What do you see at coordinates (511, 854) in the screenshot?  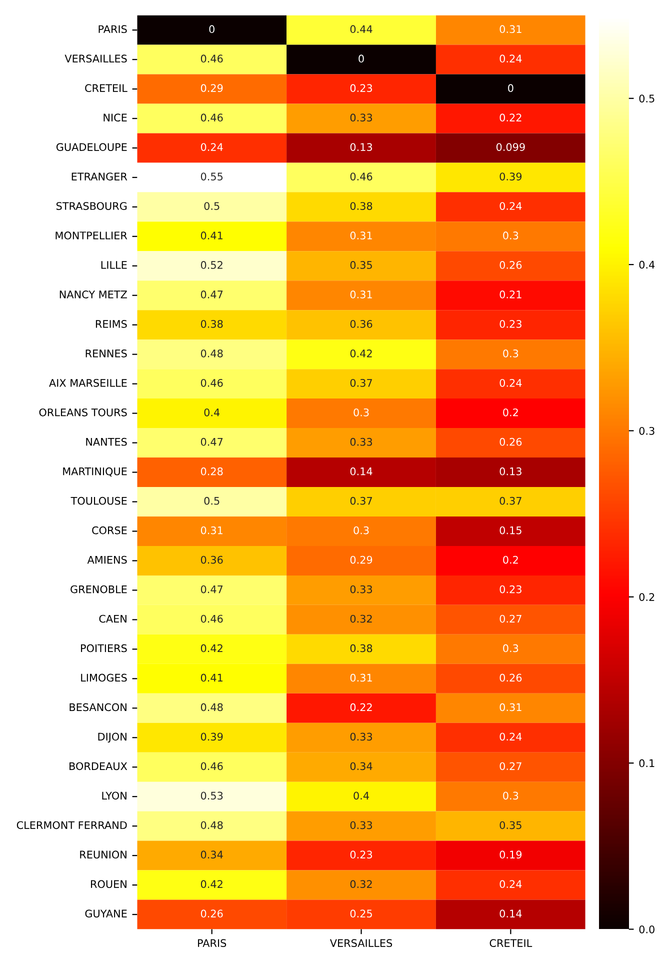 I see `data-label: 0.19` at bounding box center [511, 854].